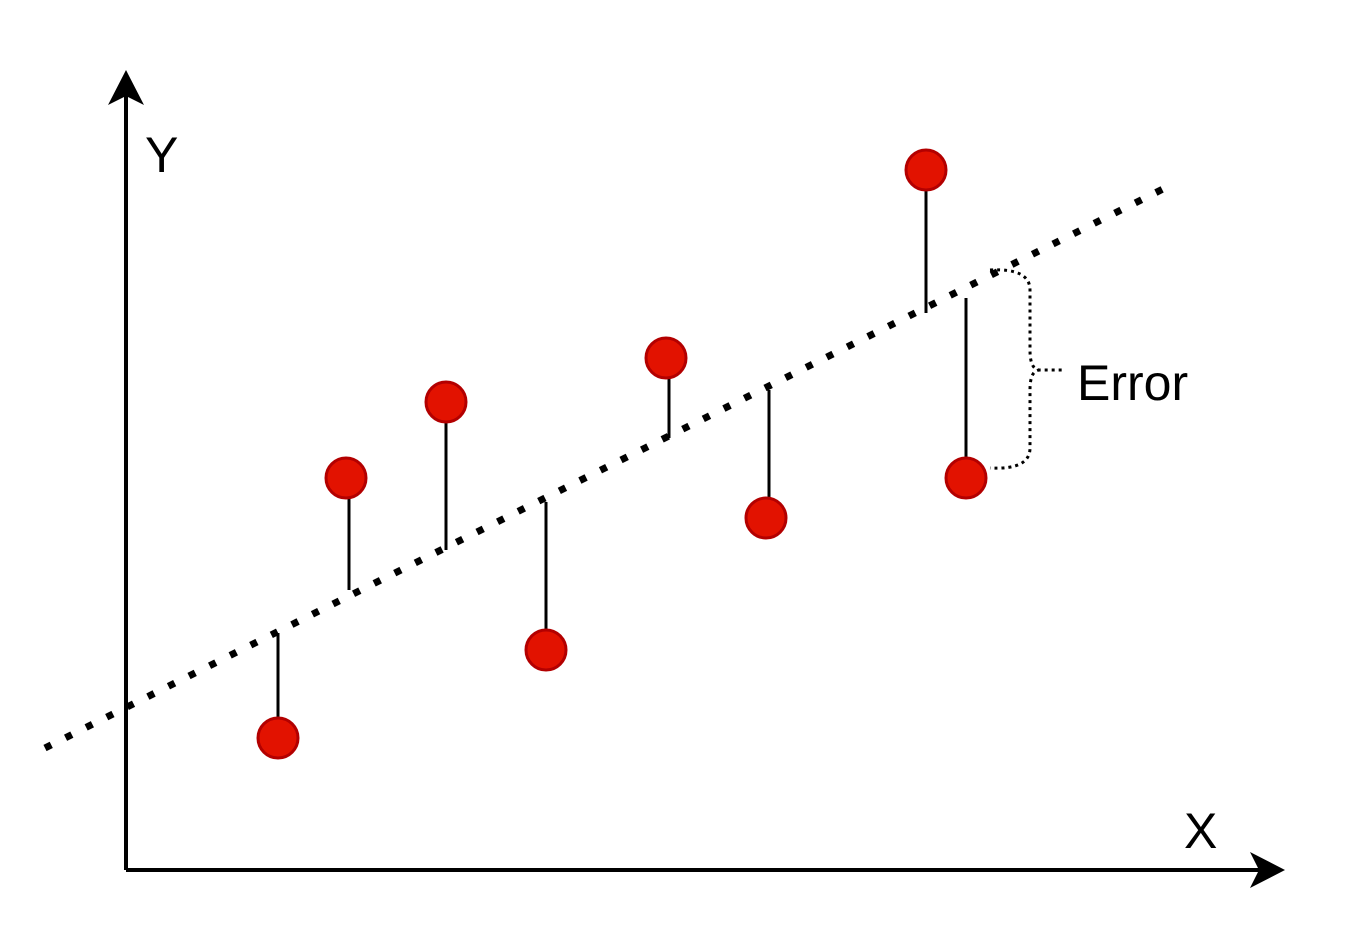 The width and height of the screenshot is (1360, 944). I want to click on y-label: Y, so click(161, 155).